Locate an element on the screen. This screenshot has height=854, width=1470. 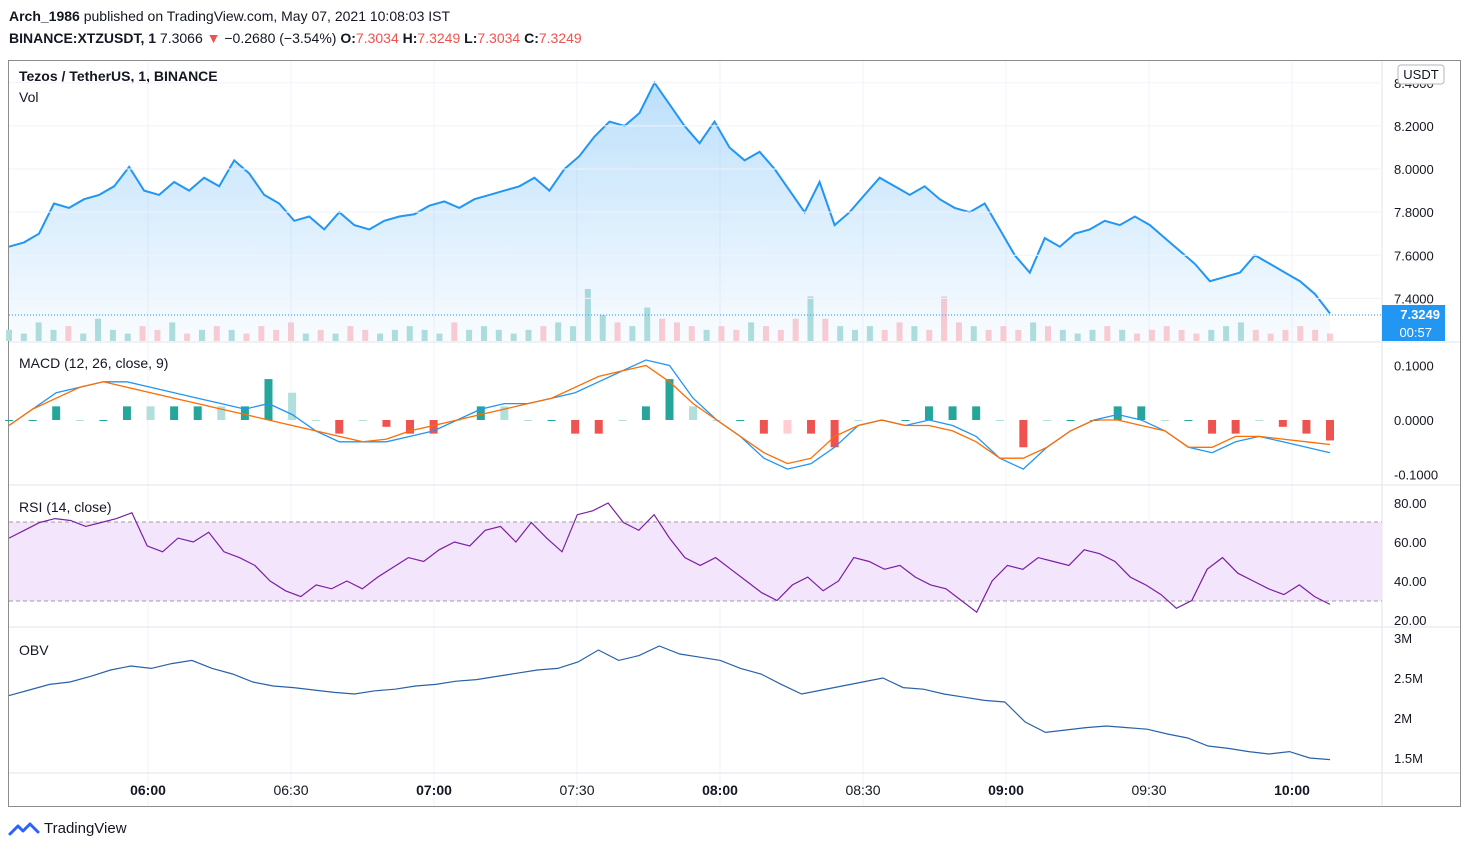
signal-series-line is located at coordinates (669, 414).